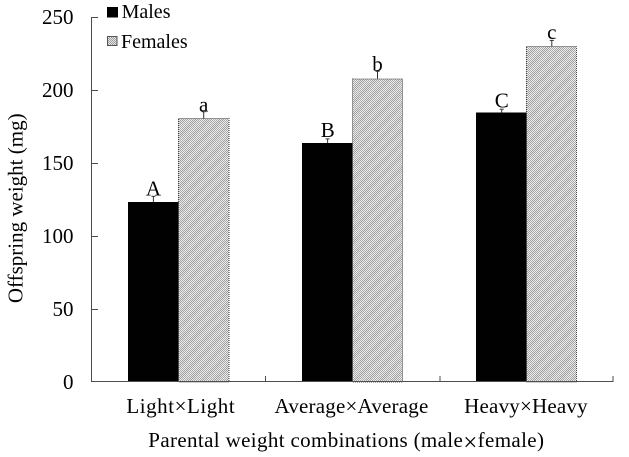 The width and height of the screenshot is (629, 457). I want to click on svg-text: 100, so click(58, 236).